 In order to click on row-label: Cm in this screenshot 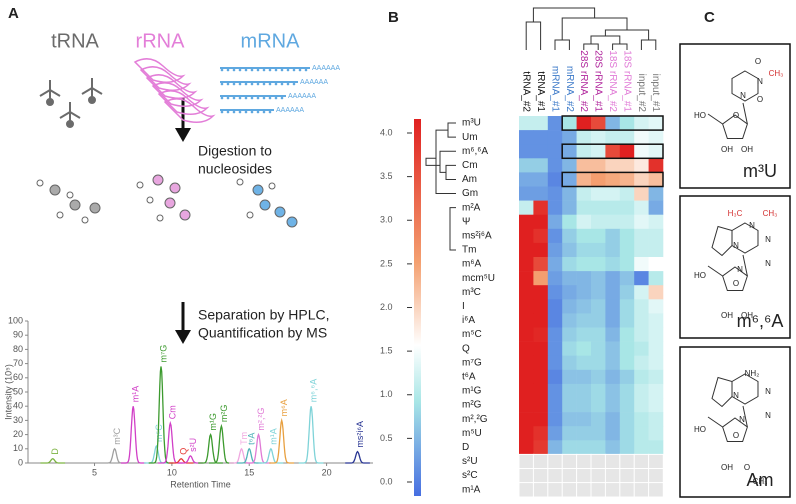, I will do `click(470, 165)`.